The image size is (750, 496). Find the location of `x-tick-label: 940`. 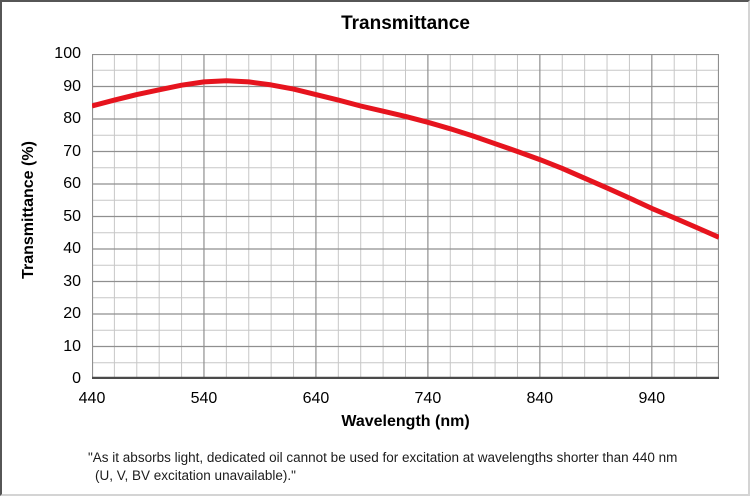

x-tick-label: 940 is located at coordinates (652, 398).